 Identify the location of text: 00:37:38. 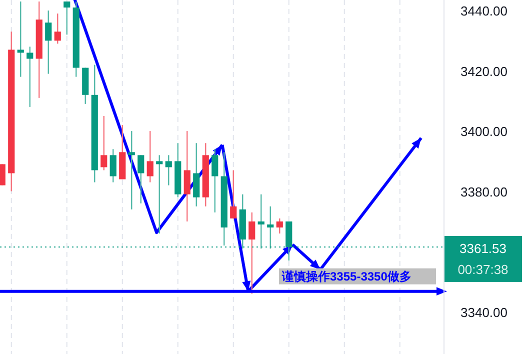
(483, 269).